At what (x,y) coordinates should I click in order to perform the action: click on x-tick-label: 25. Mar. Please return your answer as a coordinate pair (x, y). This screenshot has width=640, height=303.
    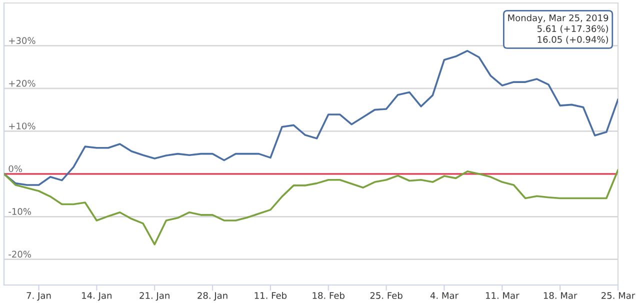
    Looking at the image, I should click on (619, 295).